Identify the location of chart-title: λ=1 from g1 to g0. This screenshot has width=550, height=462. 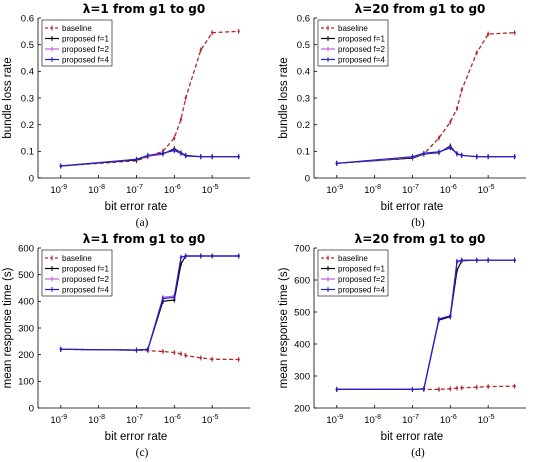
(144, 9).